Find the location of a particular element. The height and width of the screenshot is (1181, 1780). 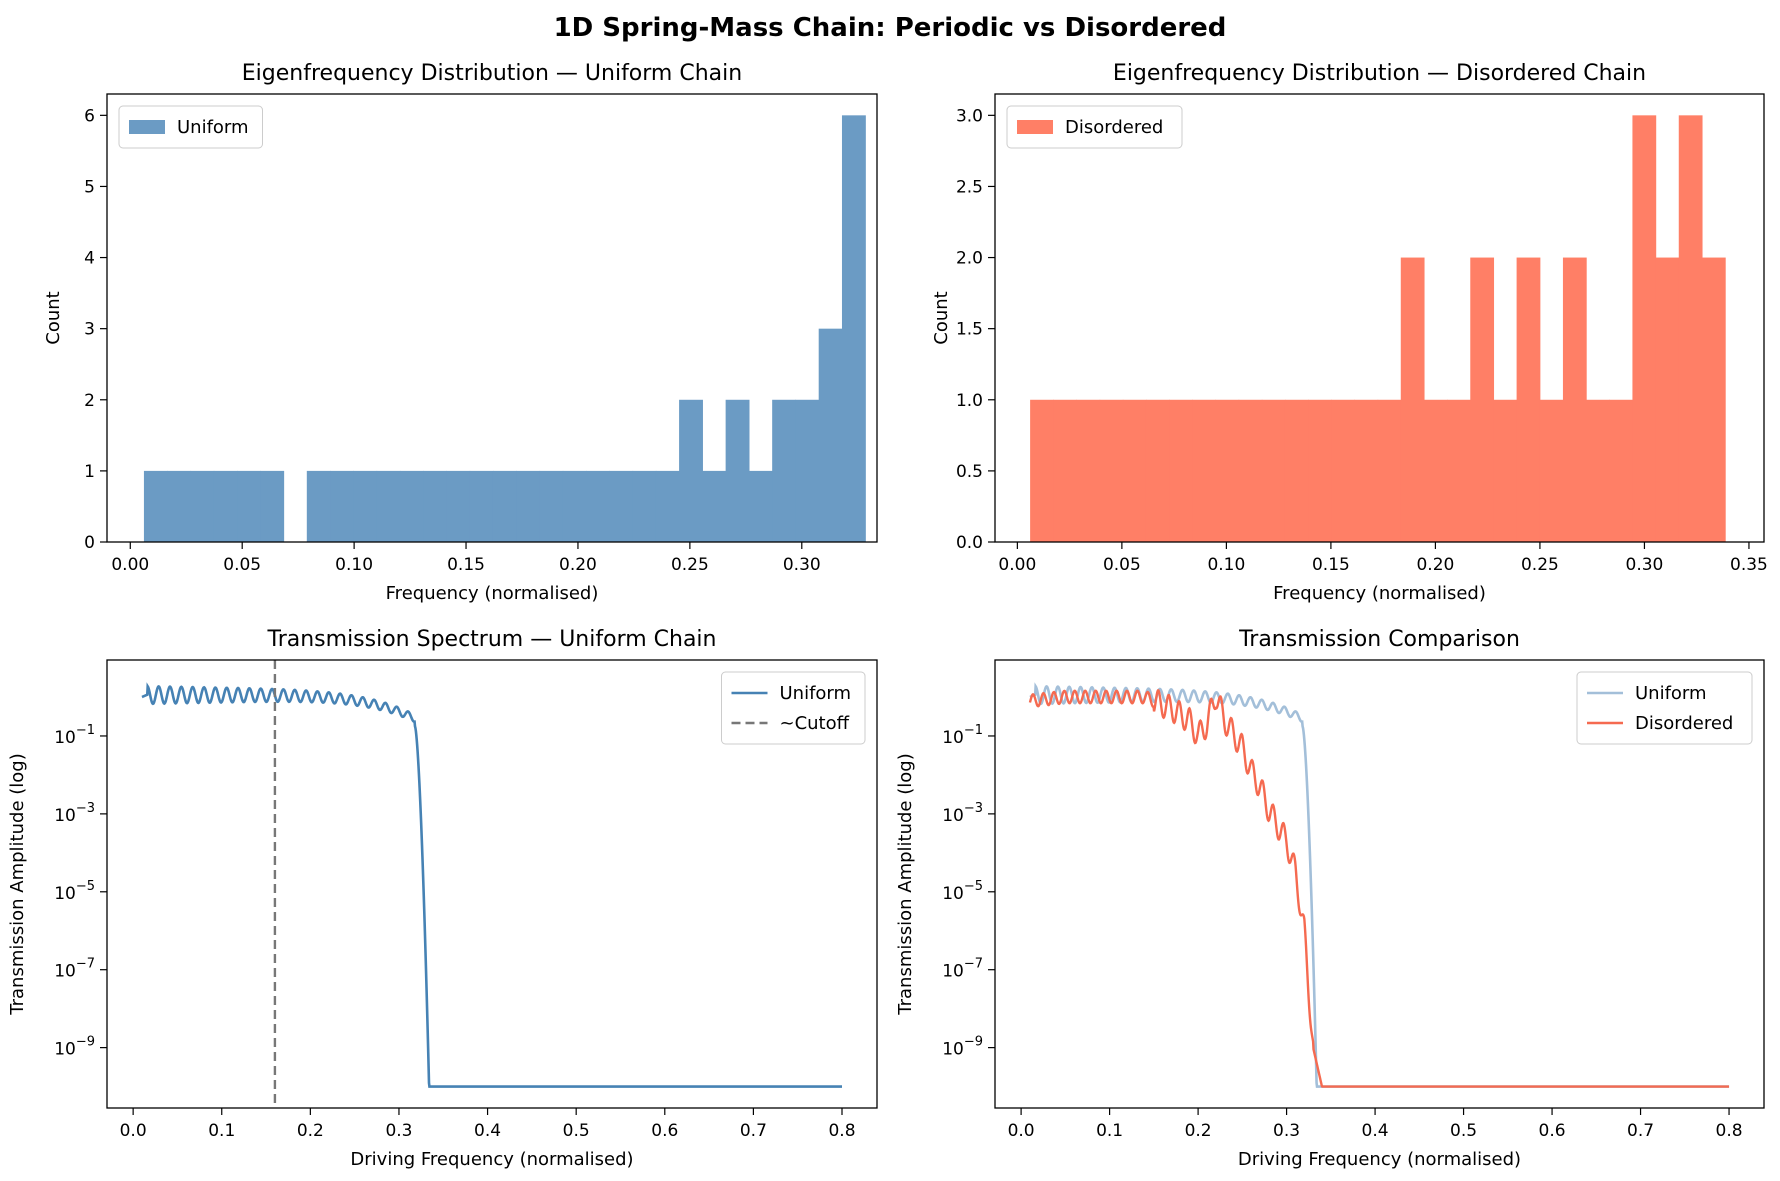

x-tick-label: 0.3 is located at coordinates (398, 1131).